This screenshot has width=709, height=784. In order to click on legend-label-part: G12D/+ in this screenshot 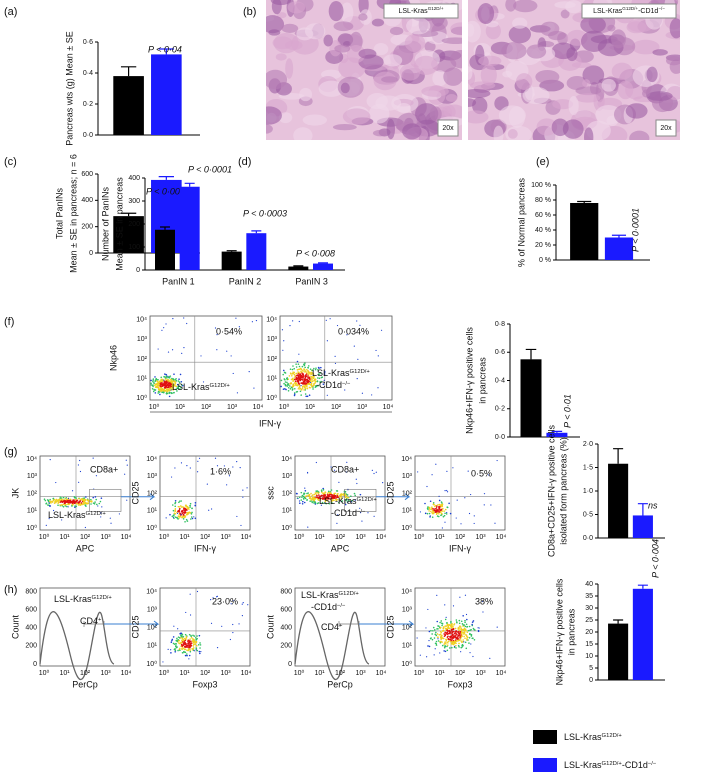, I will do `click(612, 736)`.